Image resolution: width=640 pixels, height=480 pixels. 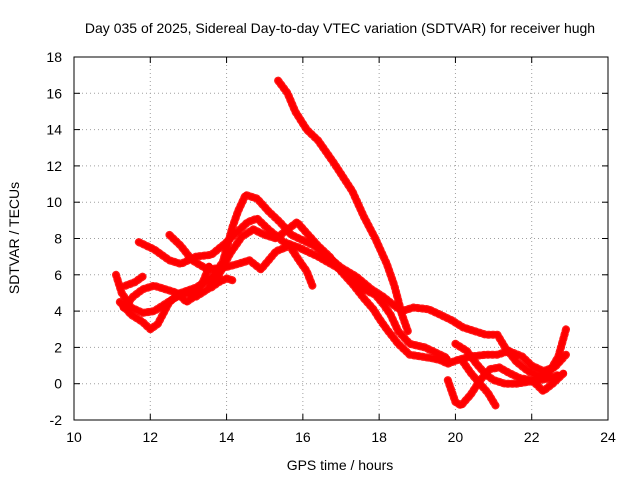 I want to click on x-axis-title: GPS time / hours, so click(x=340, y=465).